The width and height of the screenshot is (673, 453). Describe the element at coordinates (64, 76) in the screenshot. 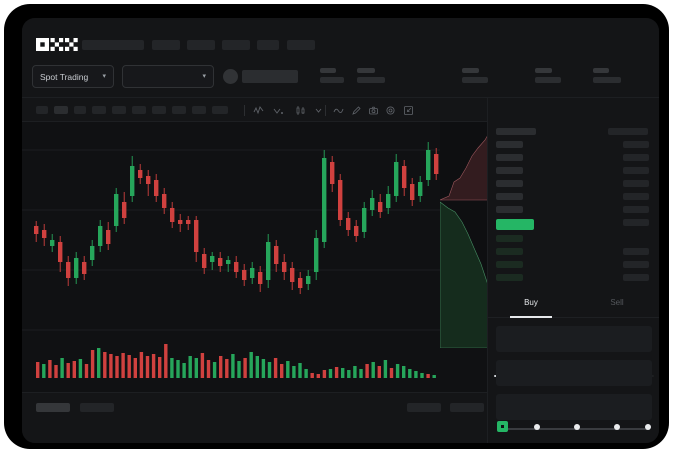

I see `spot-trading-label: Spot Trading` at that location.